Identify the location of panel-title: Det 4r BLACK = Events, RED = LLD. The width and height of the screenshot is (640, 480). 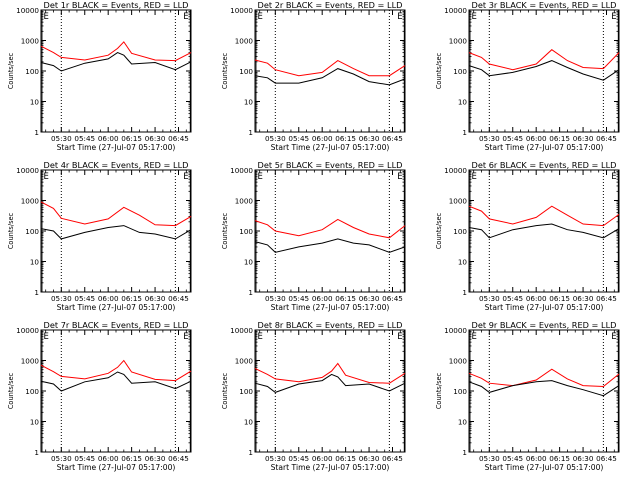
(116, 165).